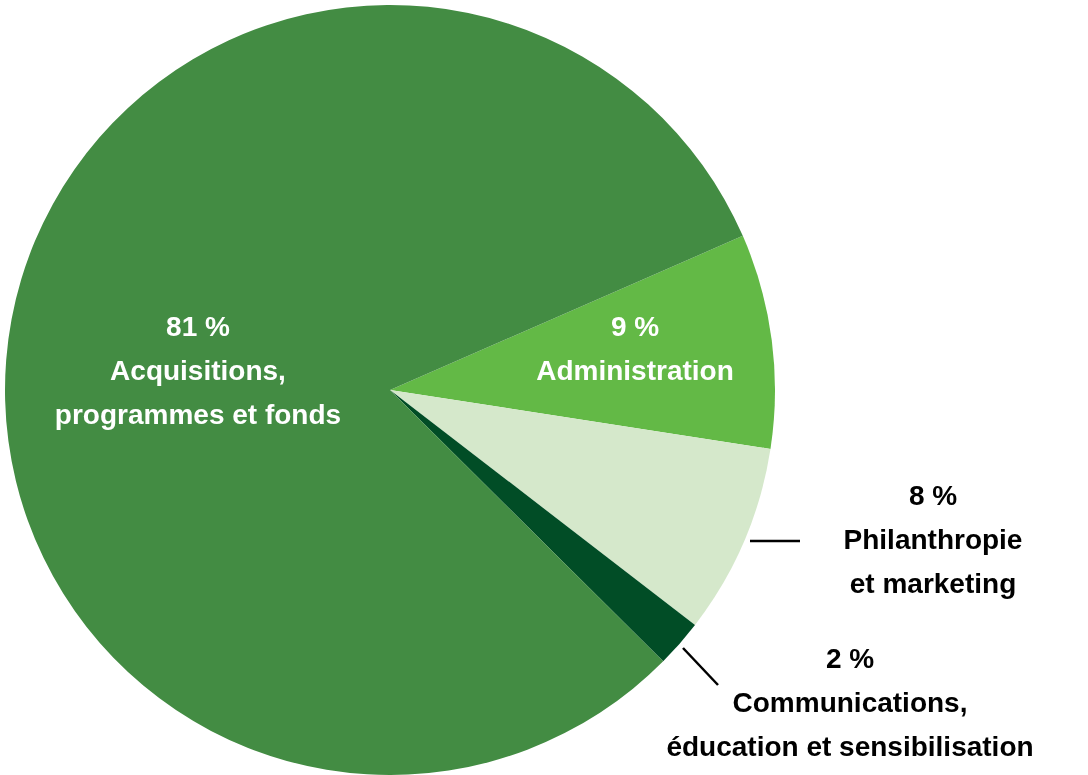 The height and width of the screenshot is (775, 1088). What do you see at coordinates (198, 392) in the screenshot?
I see `slice-label: Acquisitions, programmes et fonds` at bounding box center [198, 392].